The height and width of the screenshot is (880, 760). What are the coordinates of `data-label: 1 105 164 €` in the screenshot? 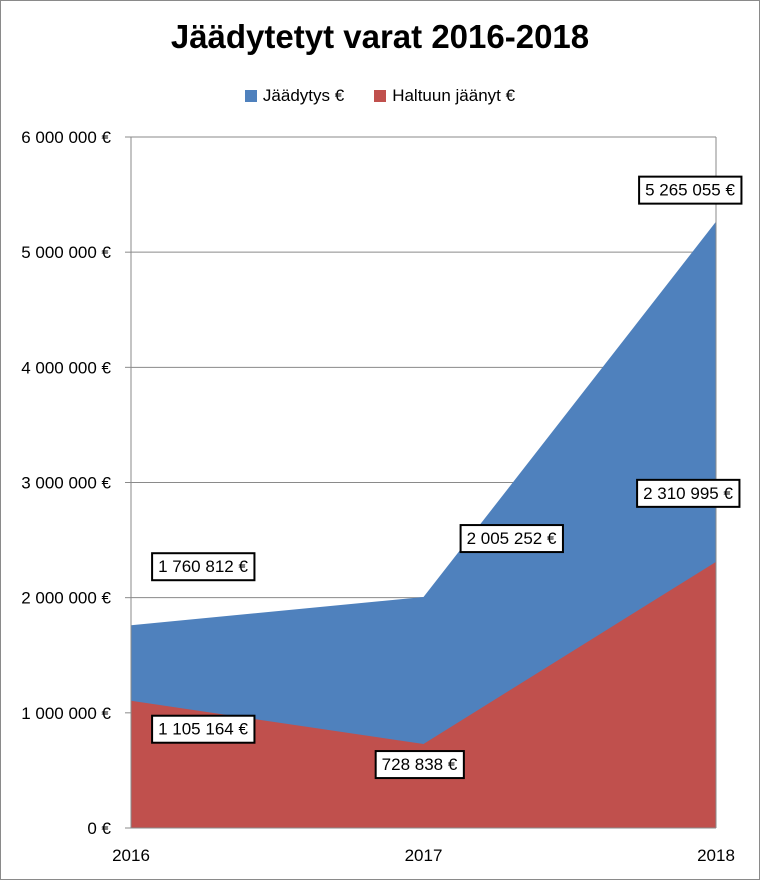 It's located at (203, 729).